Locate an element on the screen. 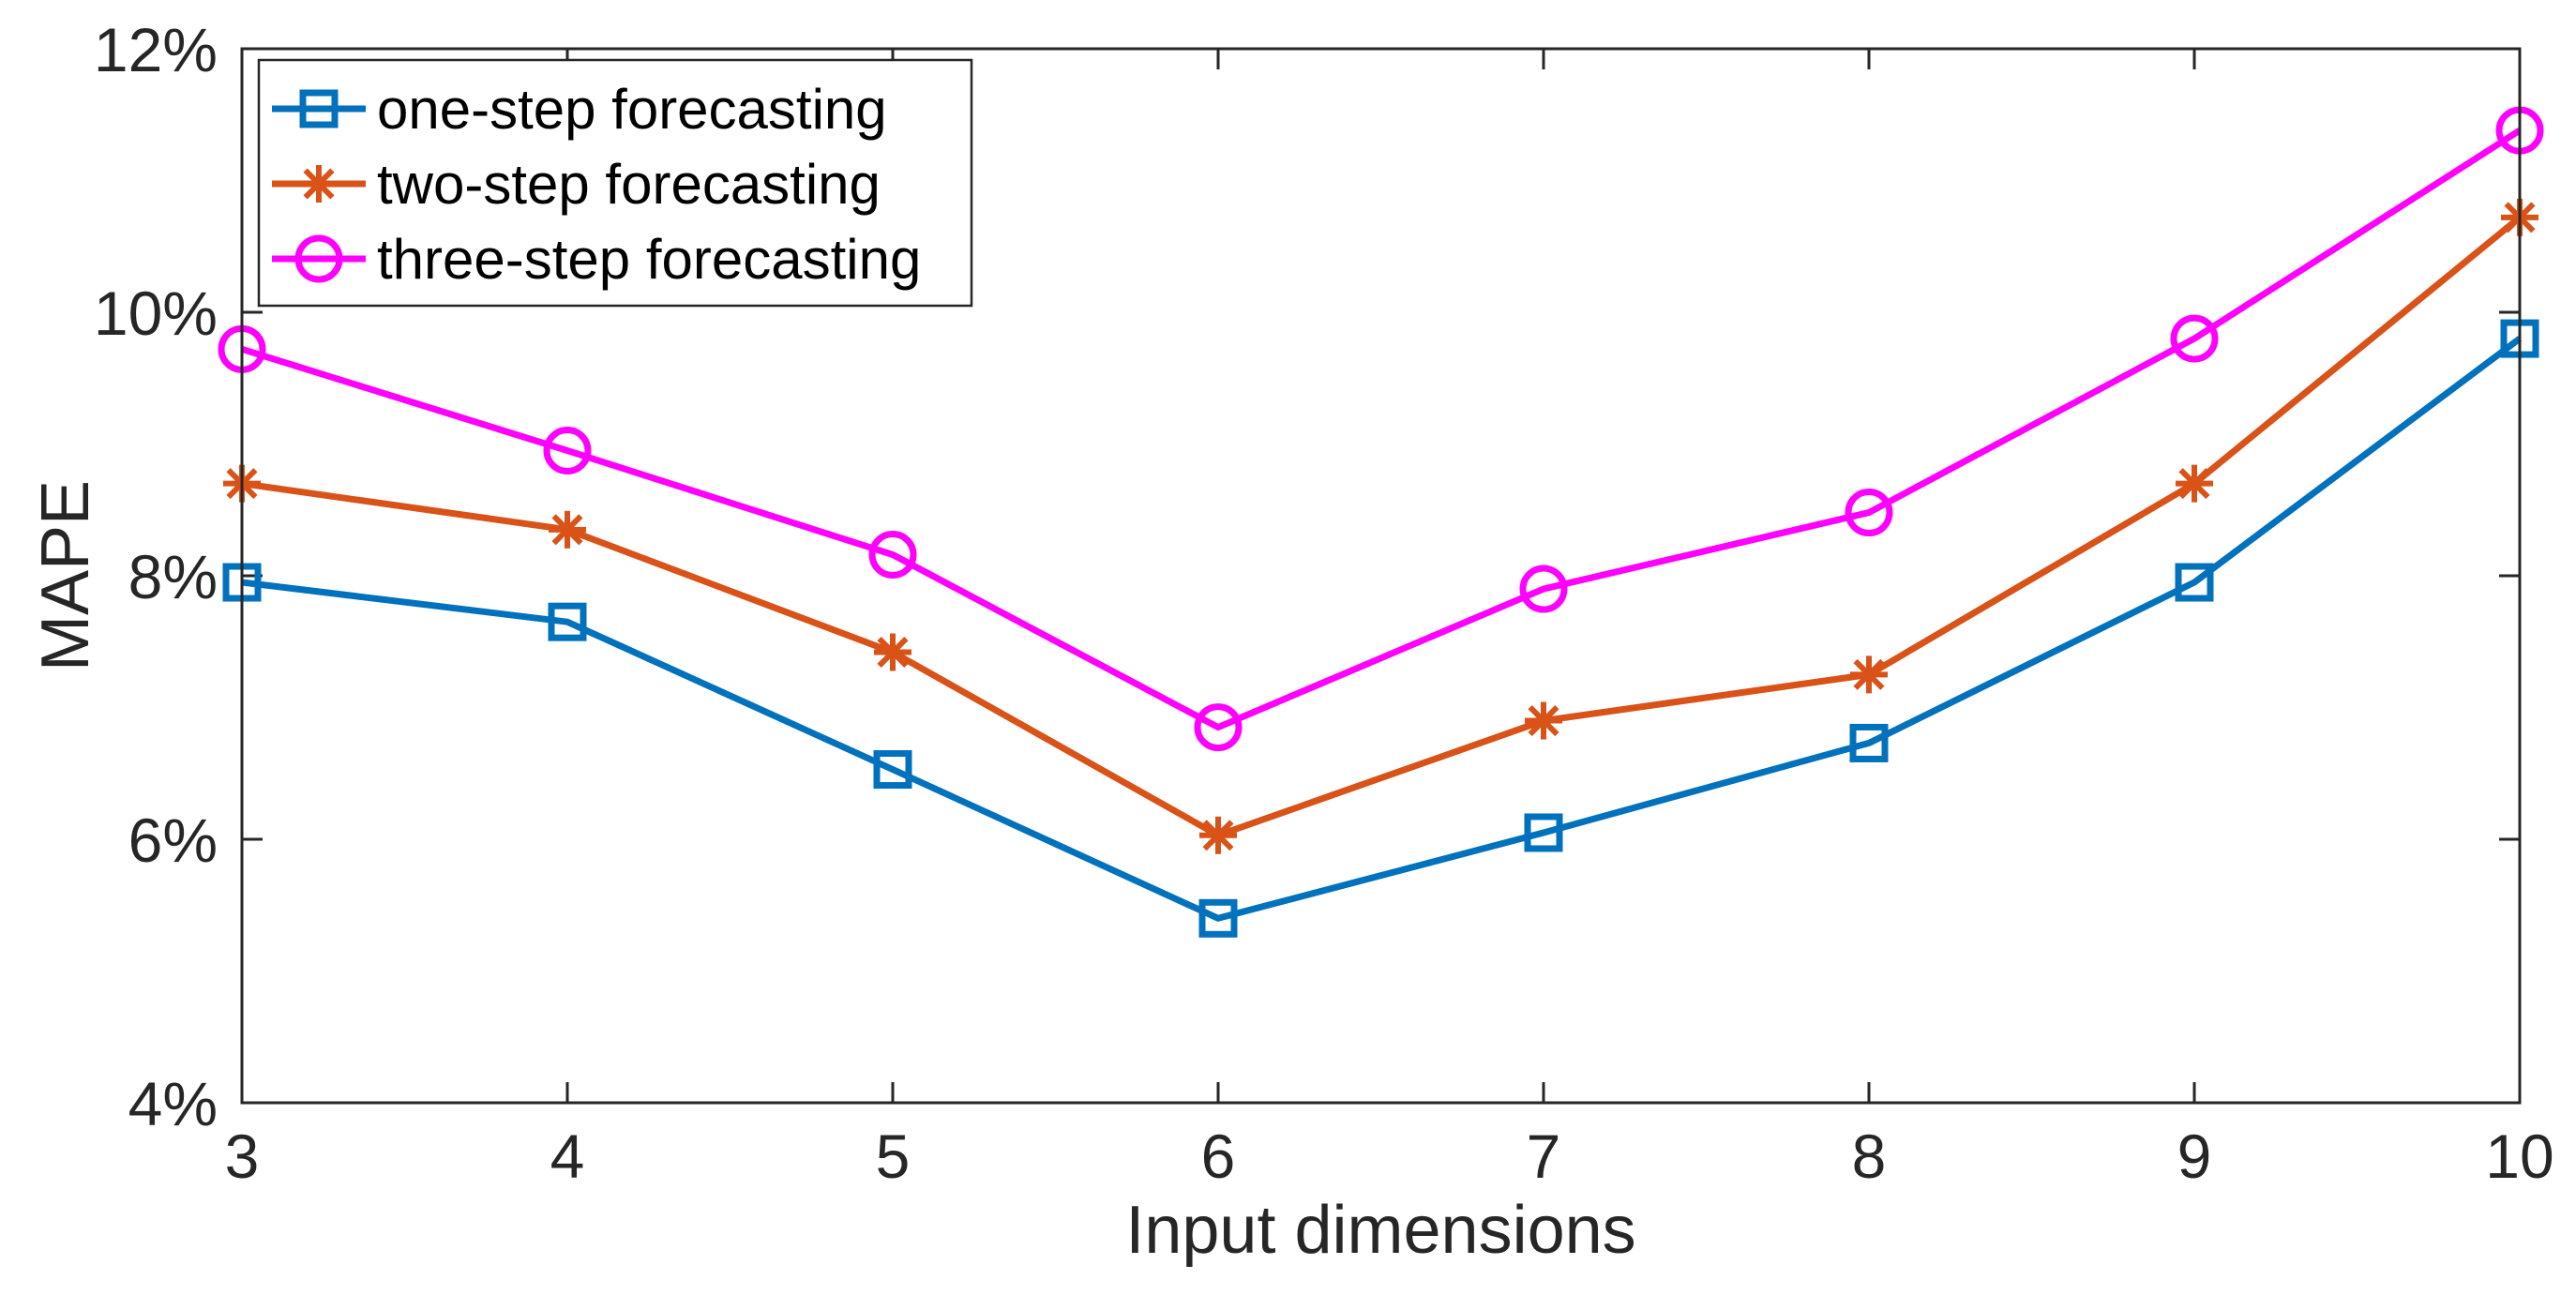 This screenshot has height=1295, width=2576. x-tick-label: 9 is located at coordinates (2194, 1156).